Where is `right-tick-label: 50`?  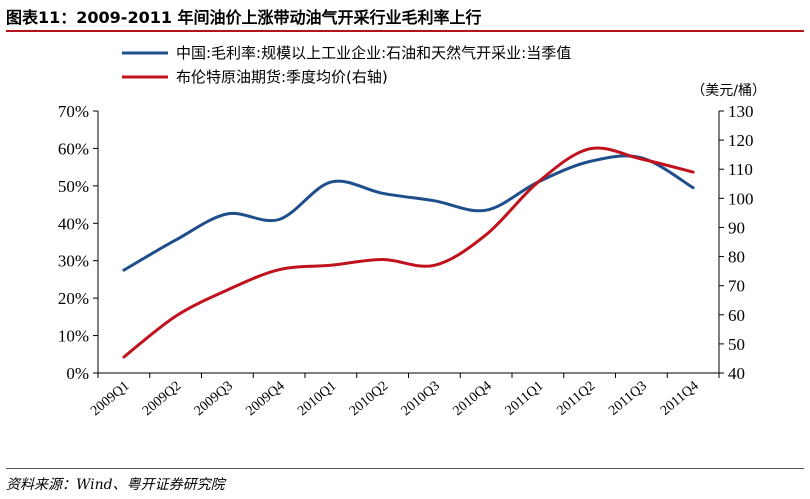 right-tick-label: 50 is located at coordinates (736, 344).